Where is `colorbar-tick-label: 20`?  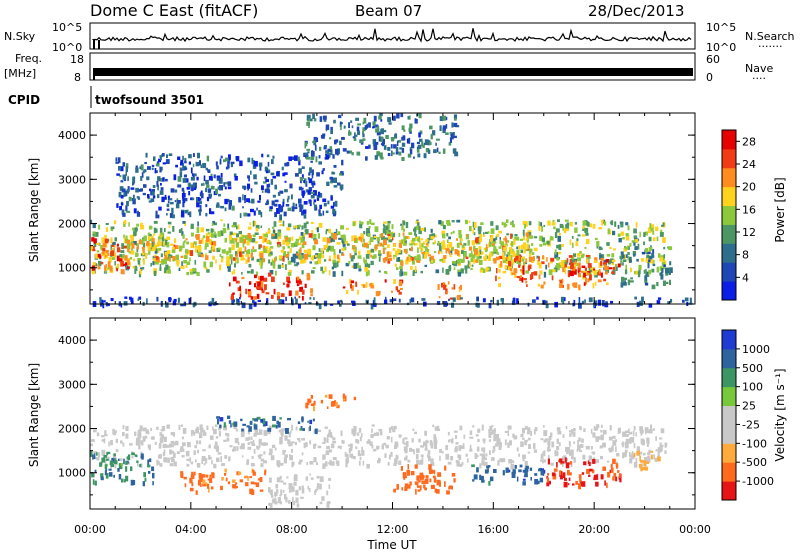
colorbar-tick-label: 20 is located at coordinates (749, 187).